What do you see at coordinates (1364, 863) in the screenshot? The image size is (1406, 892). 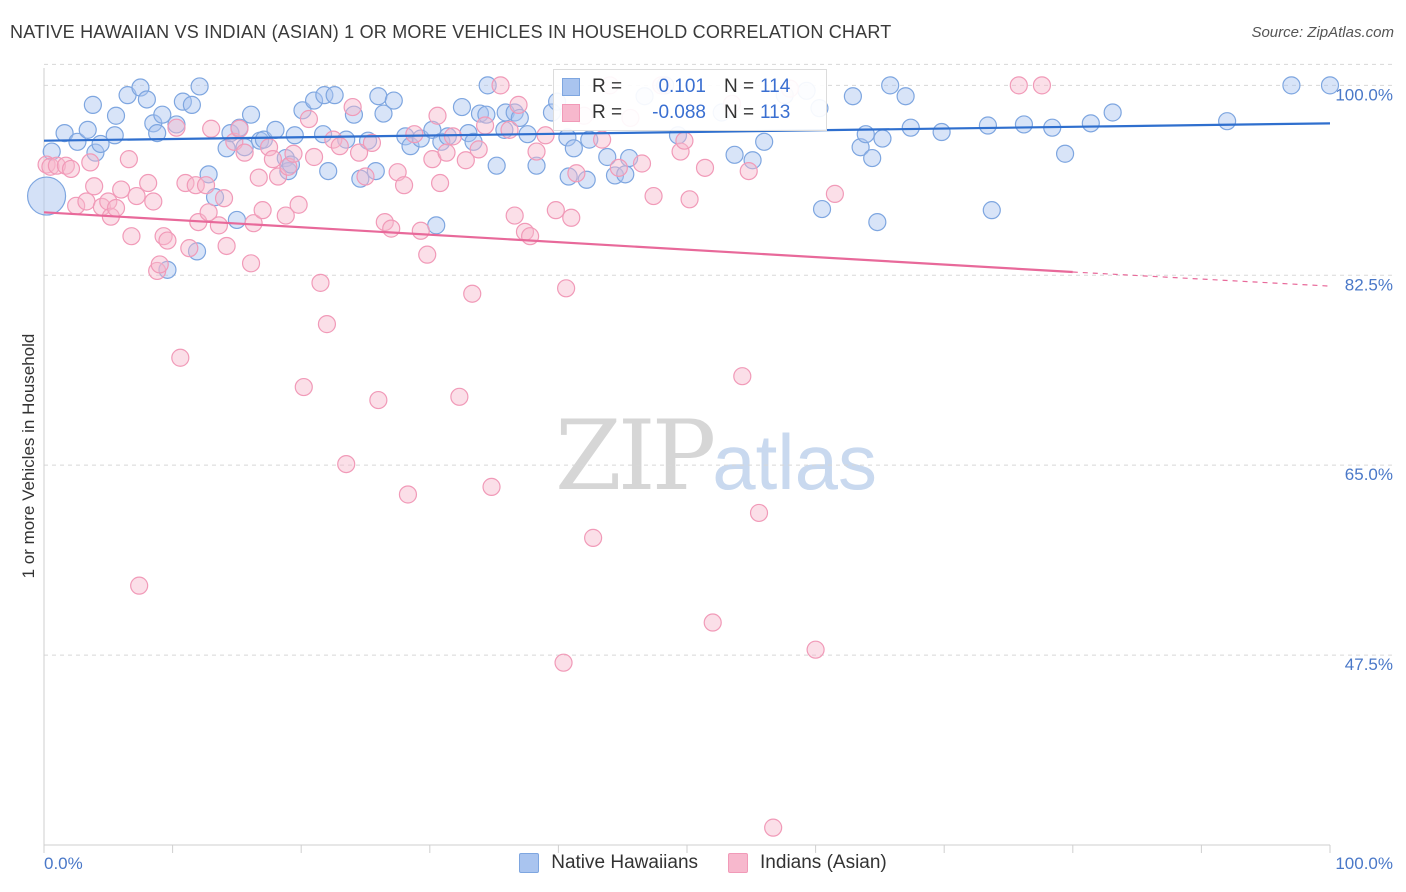 I see `x-tick-label: 100.0%` at bounding box center [1364, 863].